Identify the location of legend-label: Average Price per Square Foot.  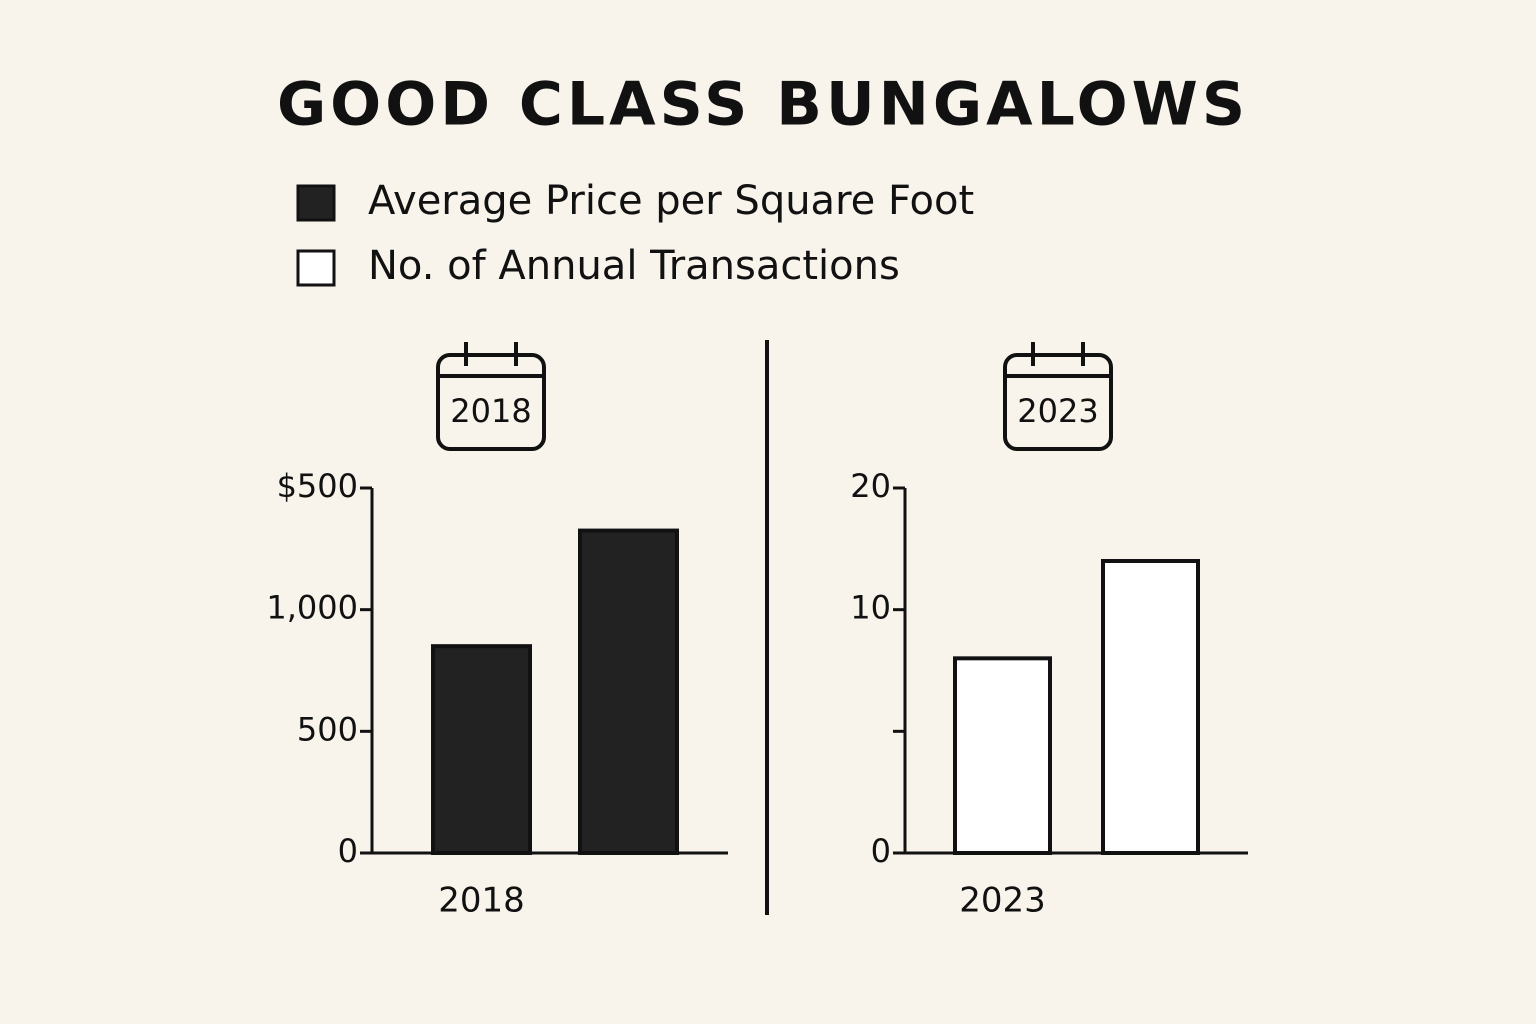
(671, 201).